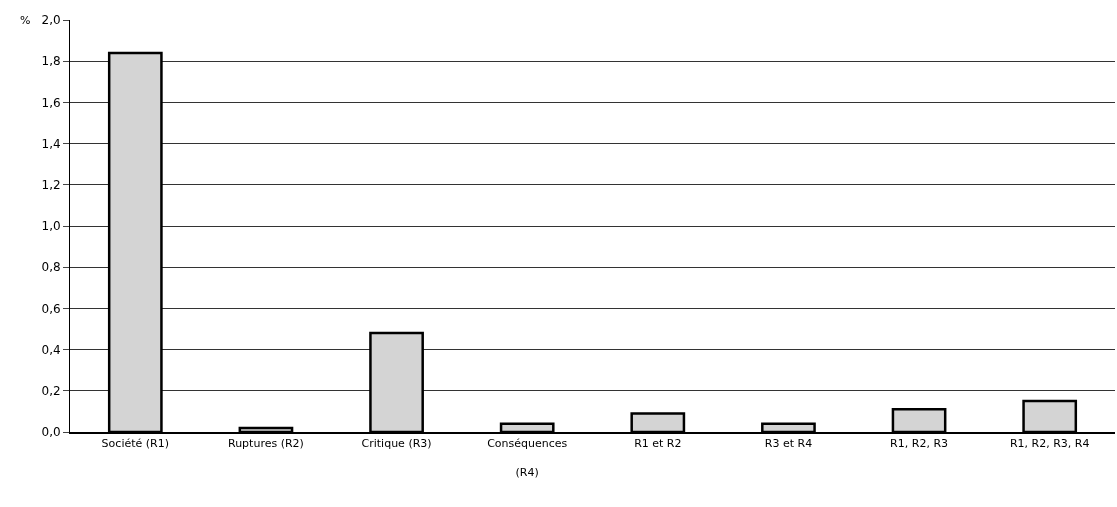 This screenshot has width=1117, height=507. What do you see at coordinates (396, 443) in the screenshot?
I see `x-tick-label: Critique (R3)` at bounding box center [396, 443].